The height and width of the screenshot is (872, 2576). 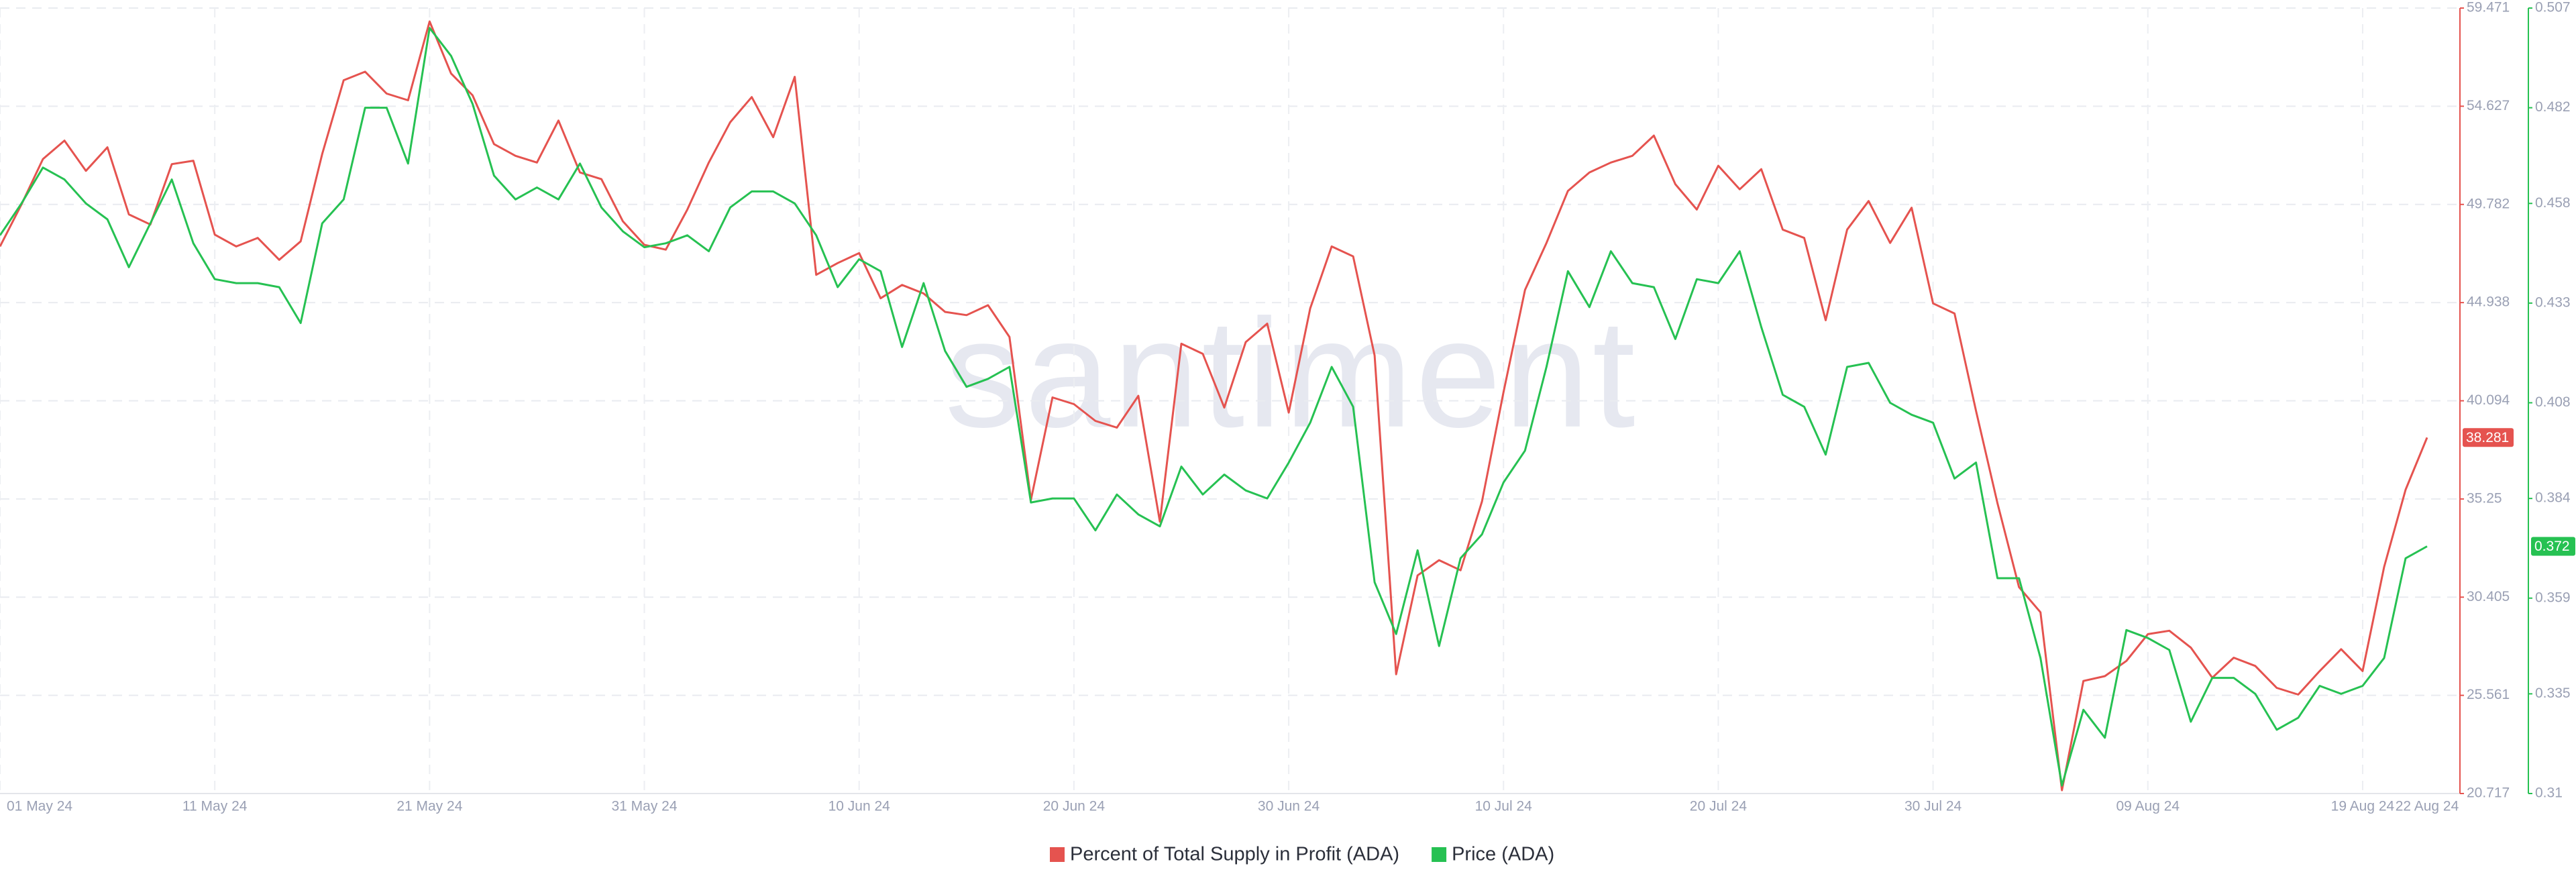 What do you see at coordinates (2427, 807) in the screenshot?
I see `x-tick-label: 22 Aug 24` at bounding box center [2427, 807].